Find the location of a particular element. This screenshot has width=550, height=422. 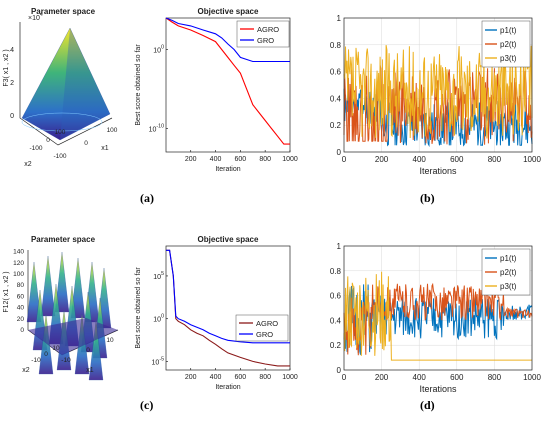

surface-base-c is located at coordinates (73, 336).